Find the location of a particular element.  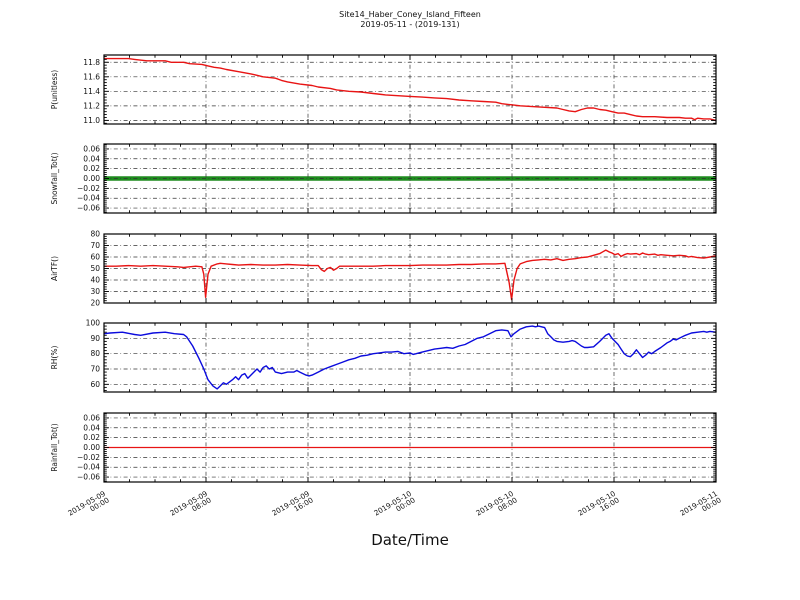

x-tick-label: 2019-05-0908:00 is located at coordinates (190, 506).